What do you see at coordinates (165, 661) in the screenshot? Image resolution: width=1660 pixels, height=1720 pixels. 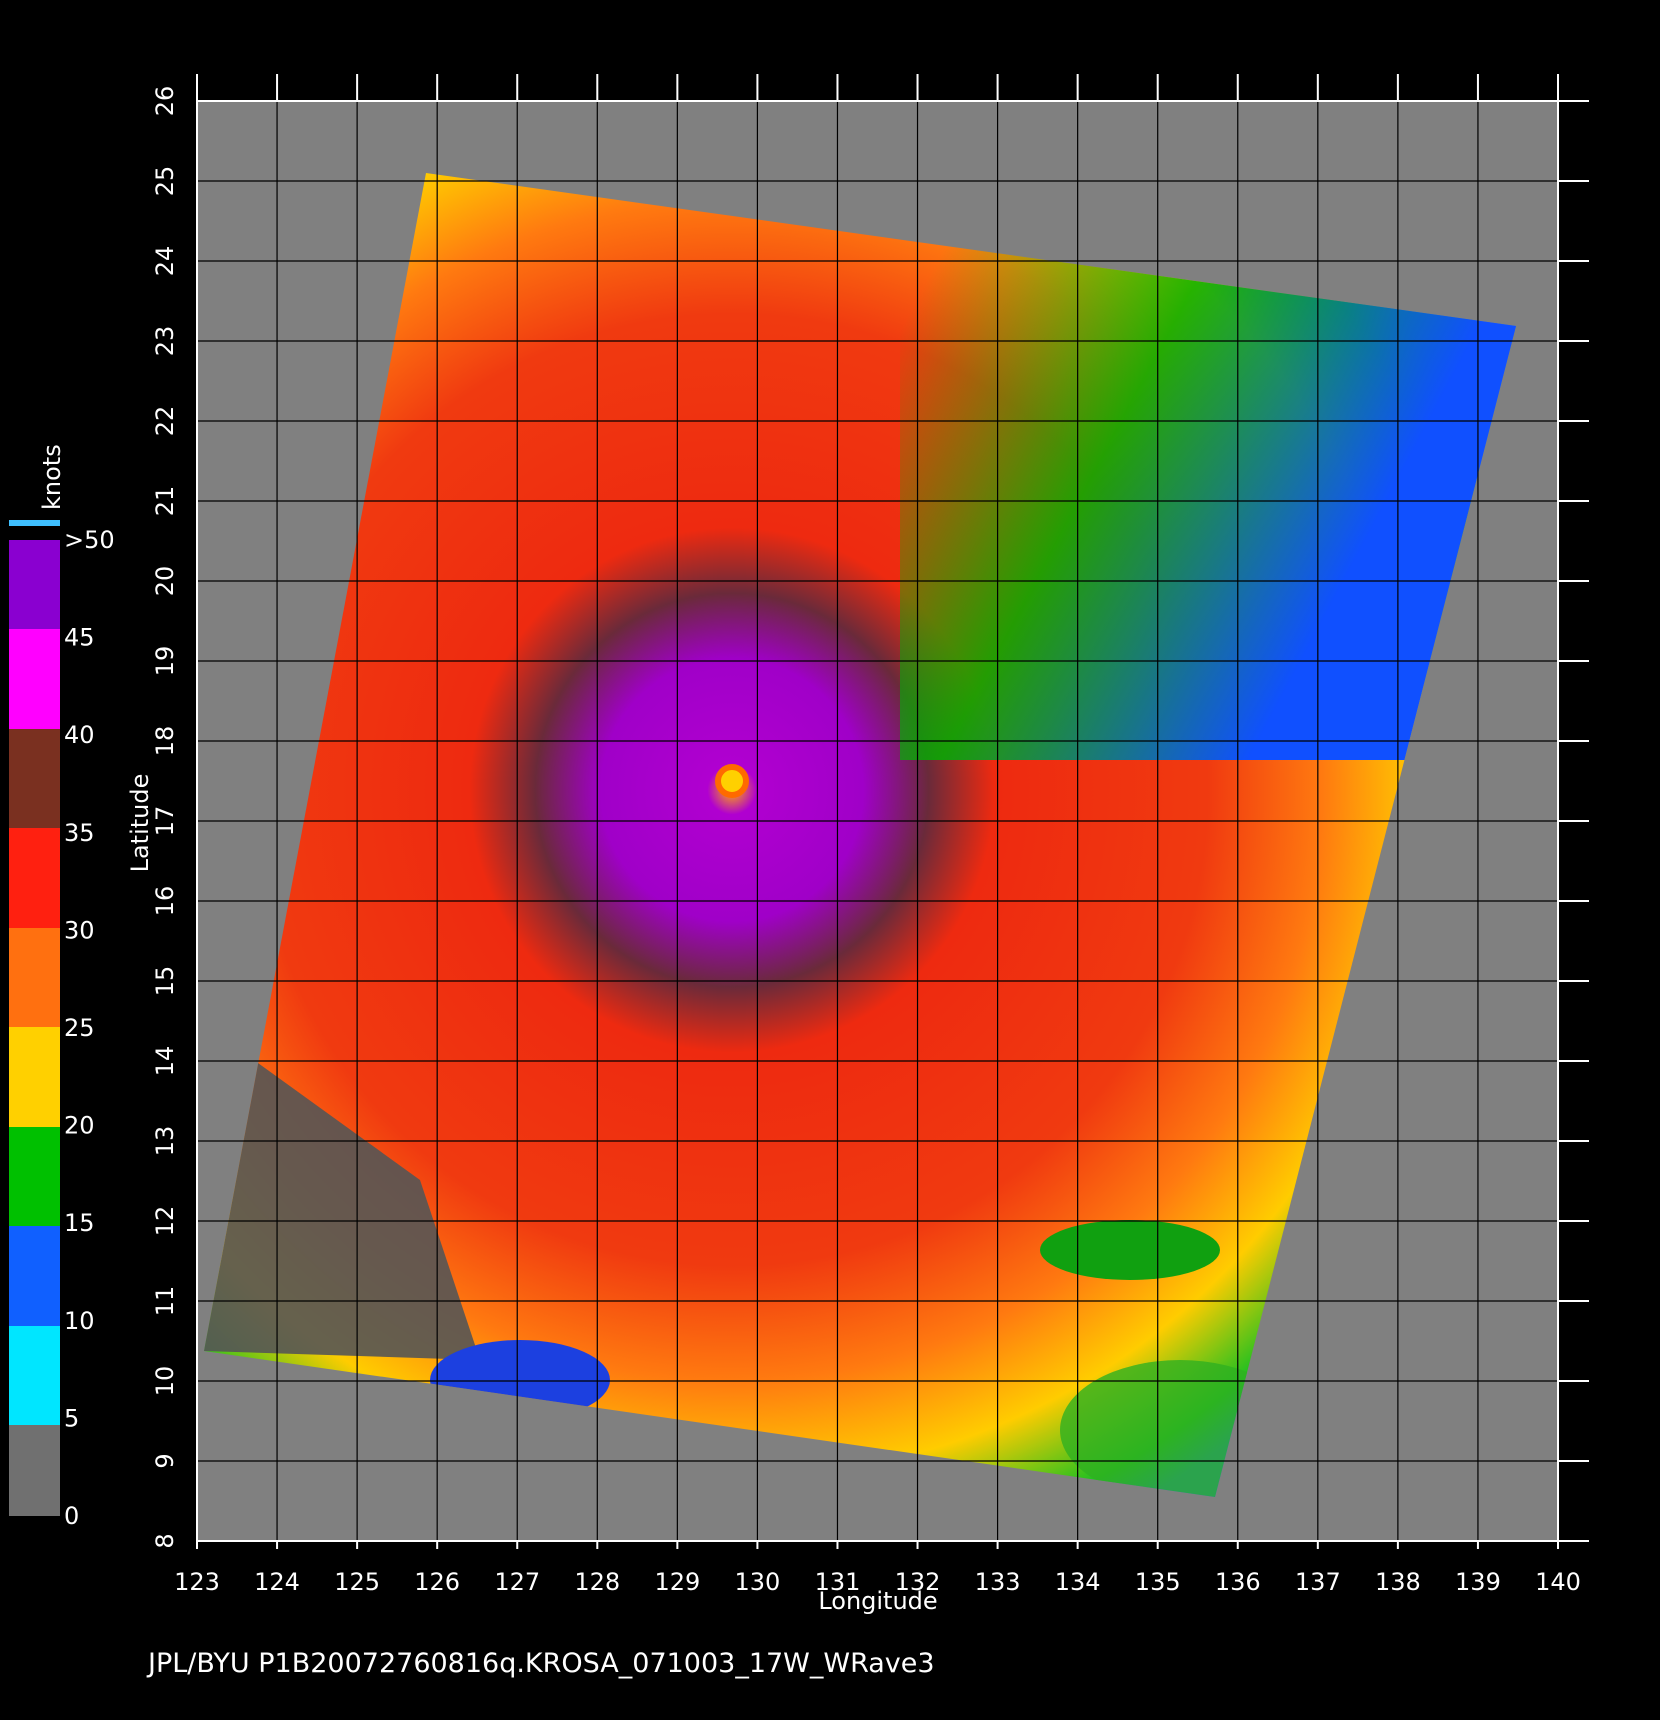 I see `y-tick-label: 19` at bounding box center [165, 661].